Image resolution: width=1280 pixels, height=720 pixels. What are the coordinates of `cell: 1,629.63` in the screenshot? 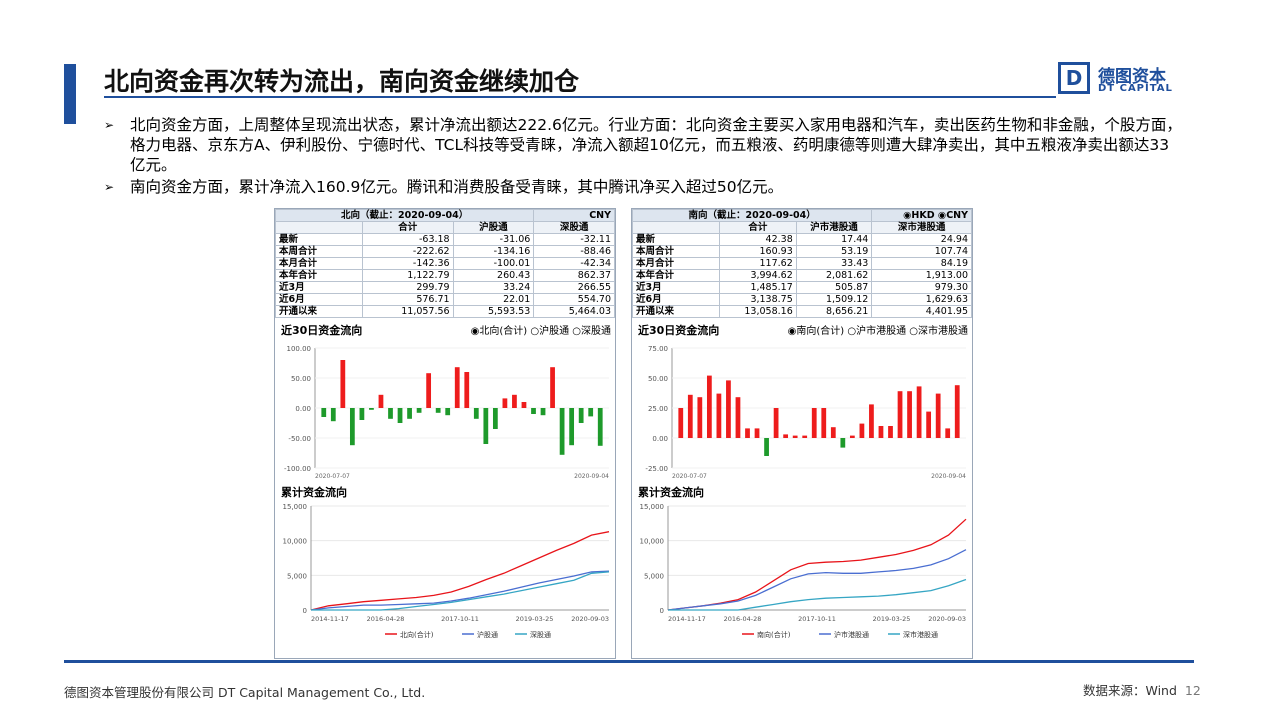 It's located at (921, 299).